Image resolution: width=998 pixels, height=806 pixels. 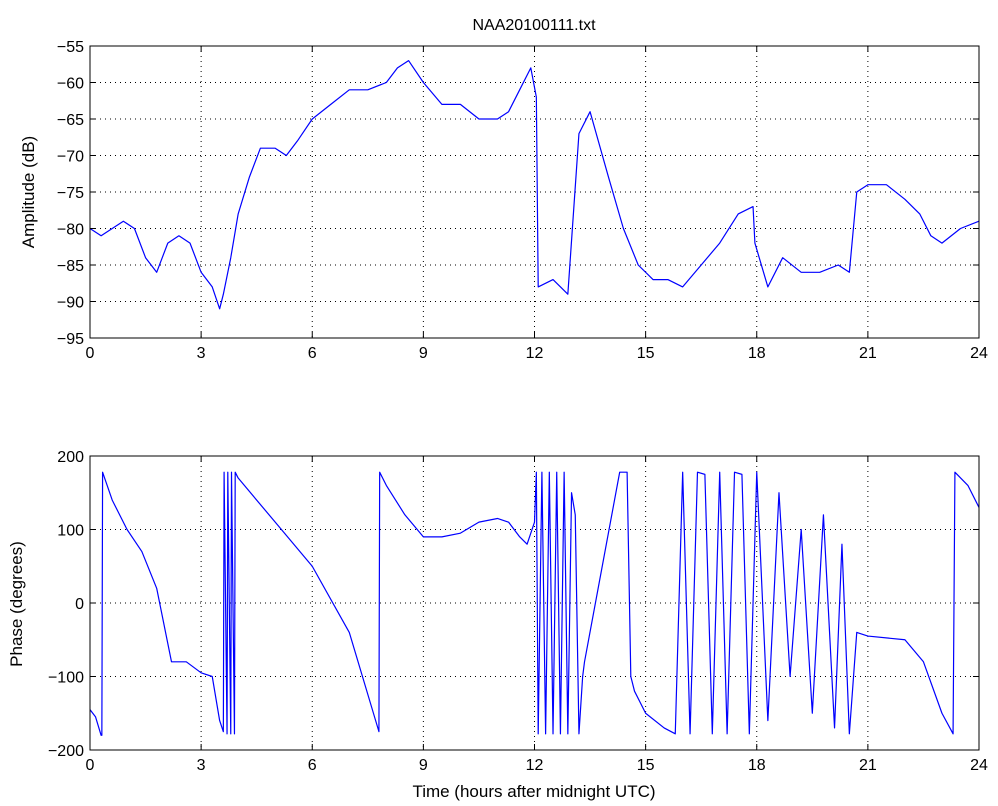 What do you see at coordinates (533, 791) in the screenshot?
I see `x-axis-label: Time (hours after midnight UTC)` at bounding box center [533, 791].